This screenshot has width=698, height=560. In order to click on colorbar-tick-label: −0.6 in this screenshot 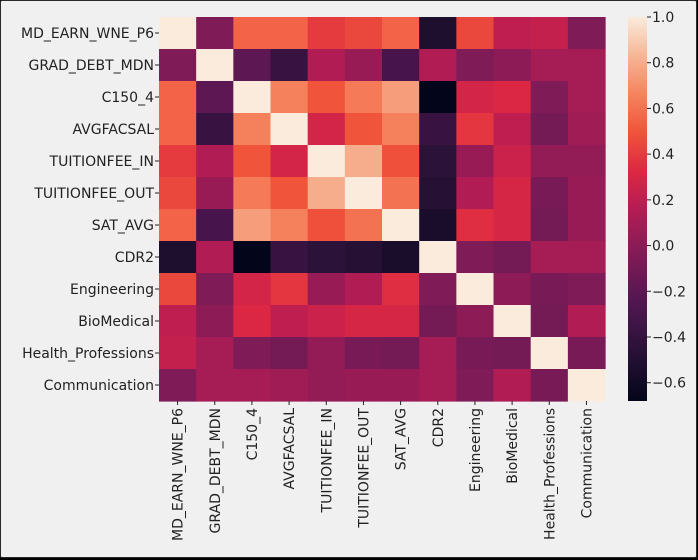, I will do `click(669, 384)`.